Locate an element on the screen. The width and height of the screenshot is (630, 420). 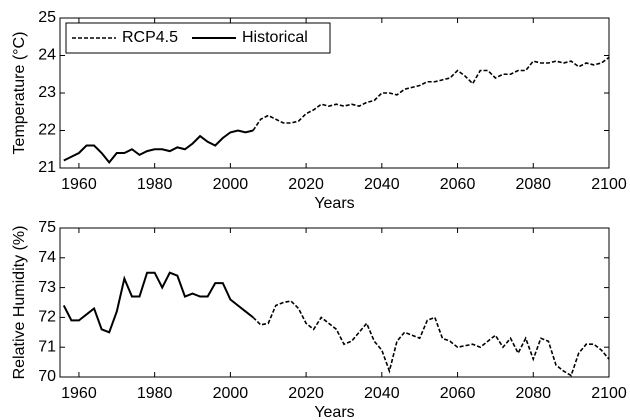
y-tick-label: 73 is located at coordinates (47, 287).